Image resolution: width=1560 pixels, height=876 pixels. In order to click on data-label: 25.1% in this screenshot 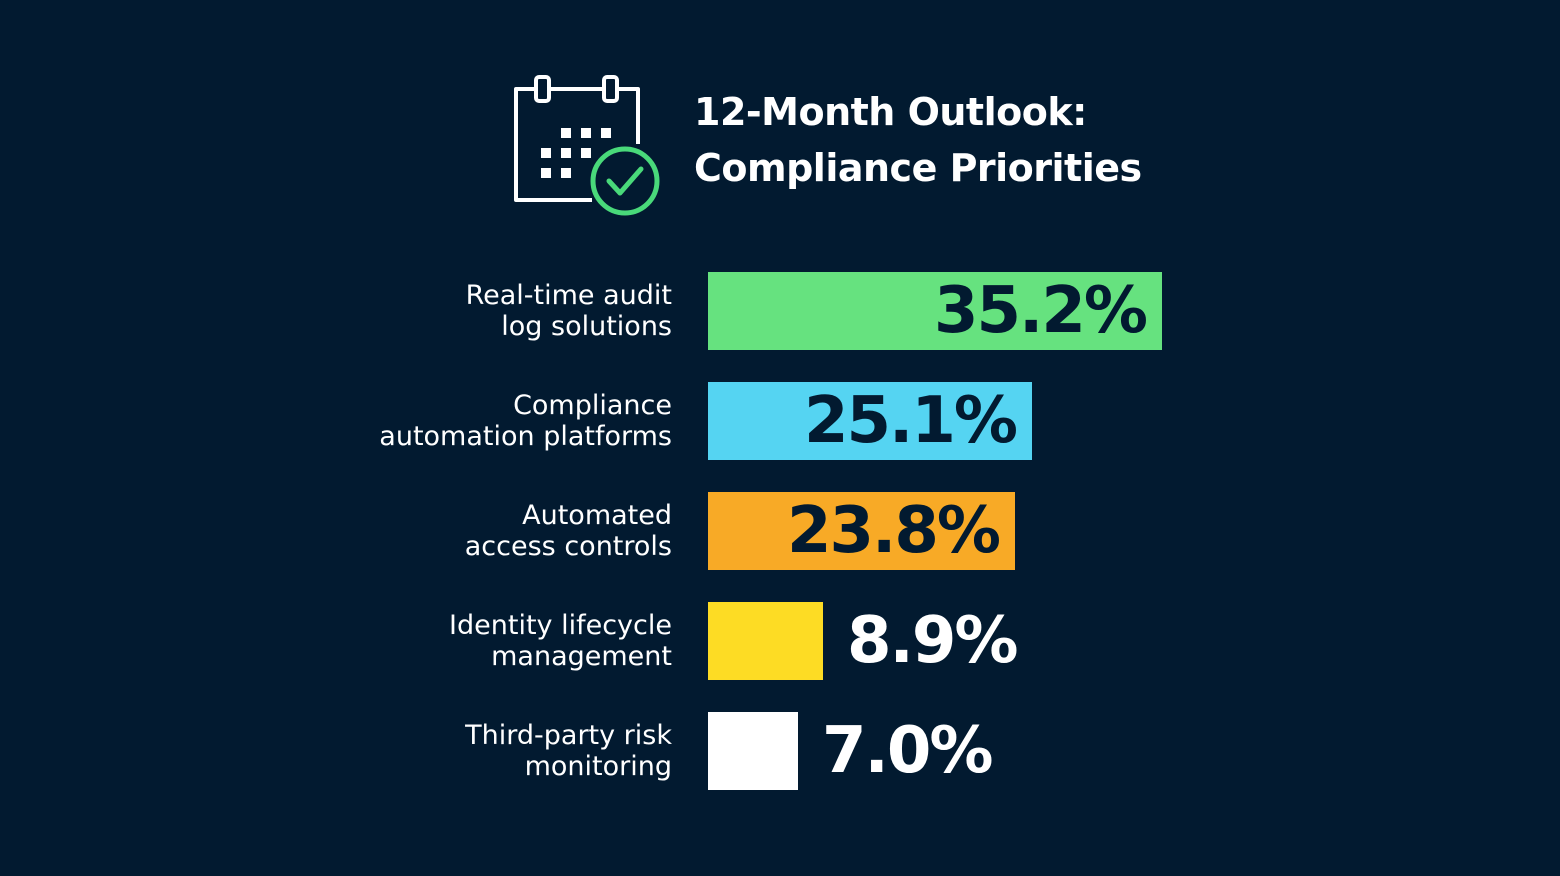, I will do `click(910, 421)`.